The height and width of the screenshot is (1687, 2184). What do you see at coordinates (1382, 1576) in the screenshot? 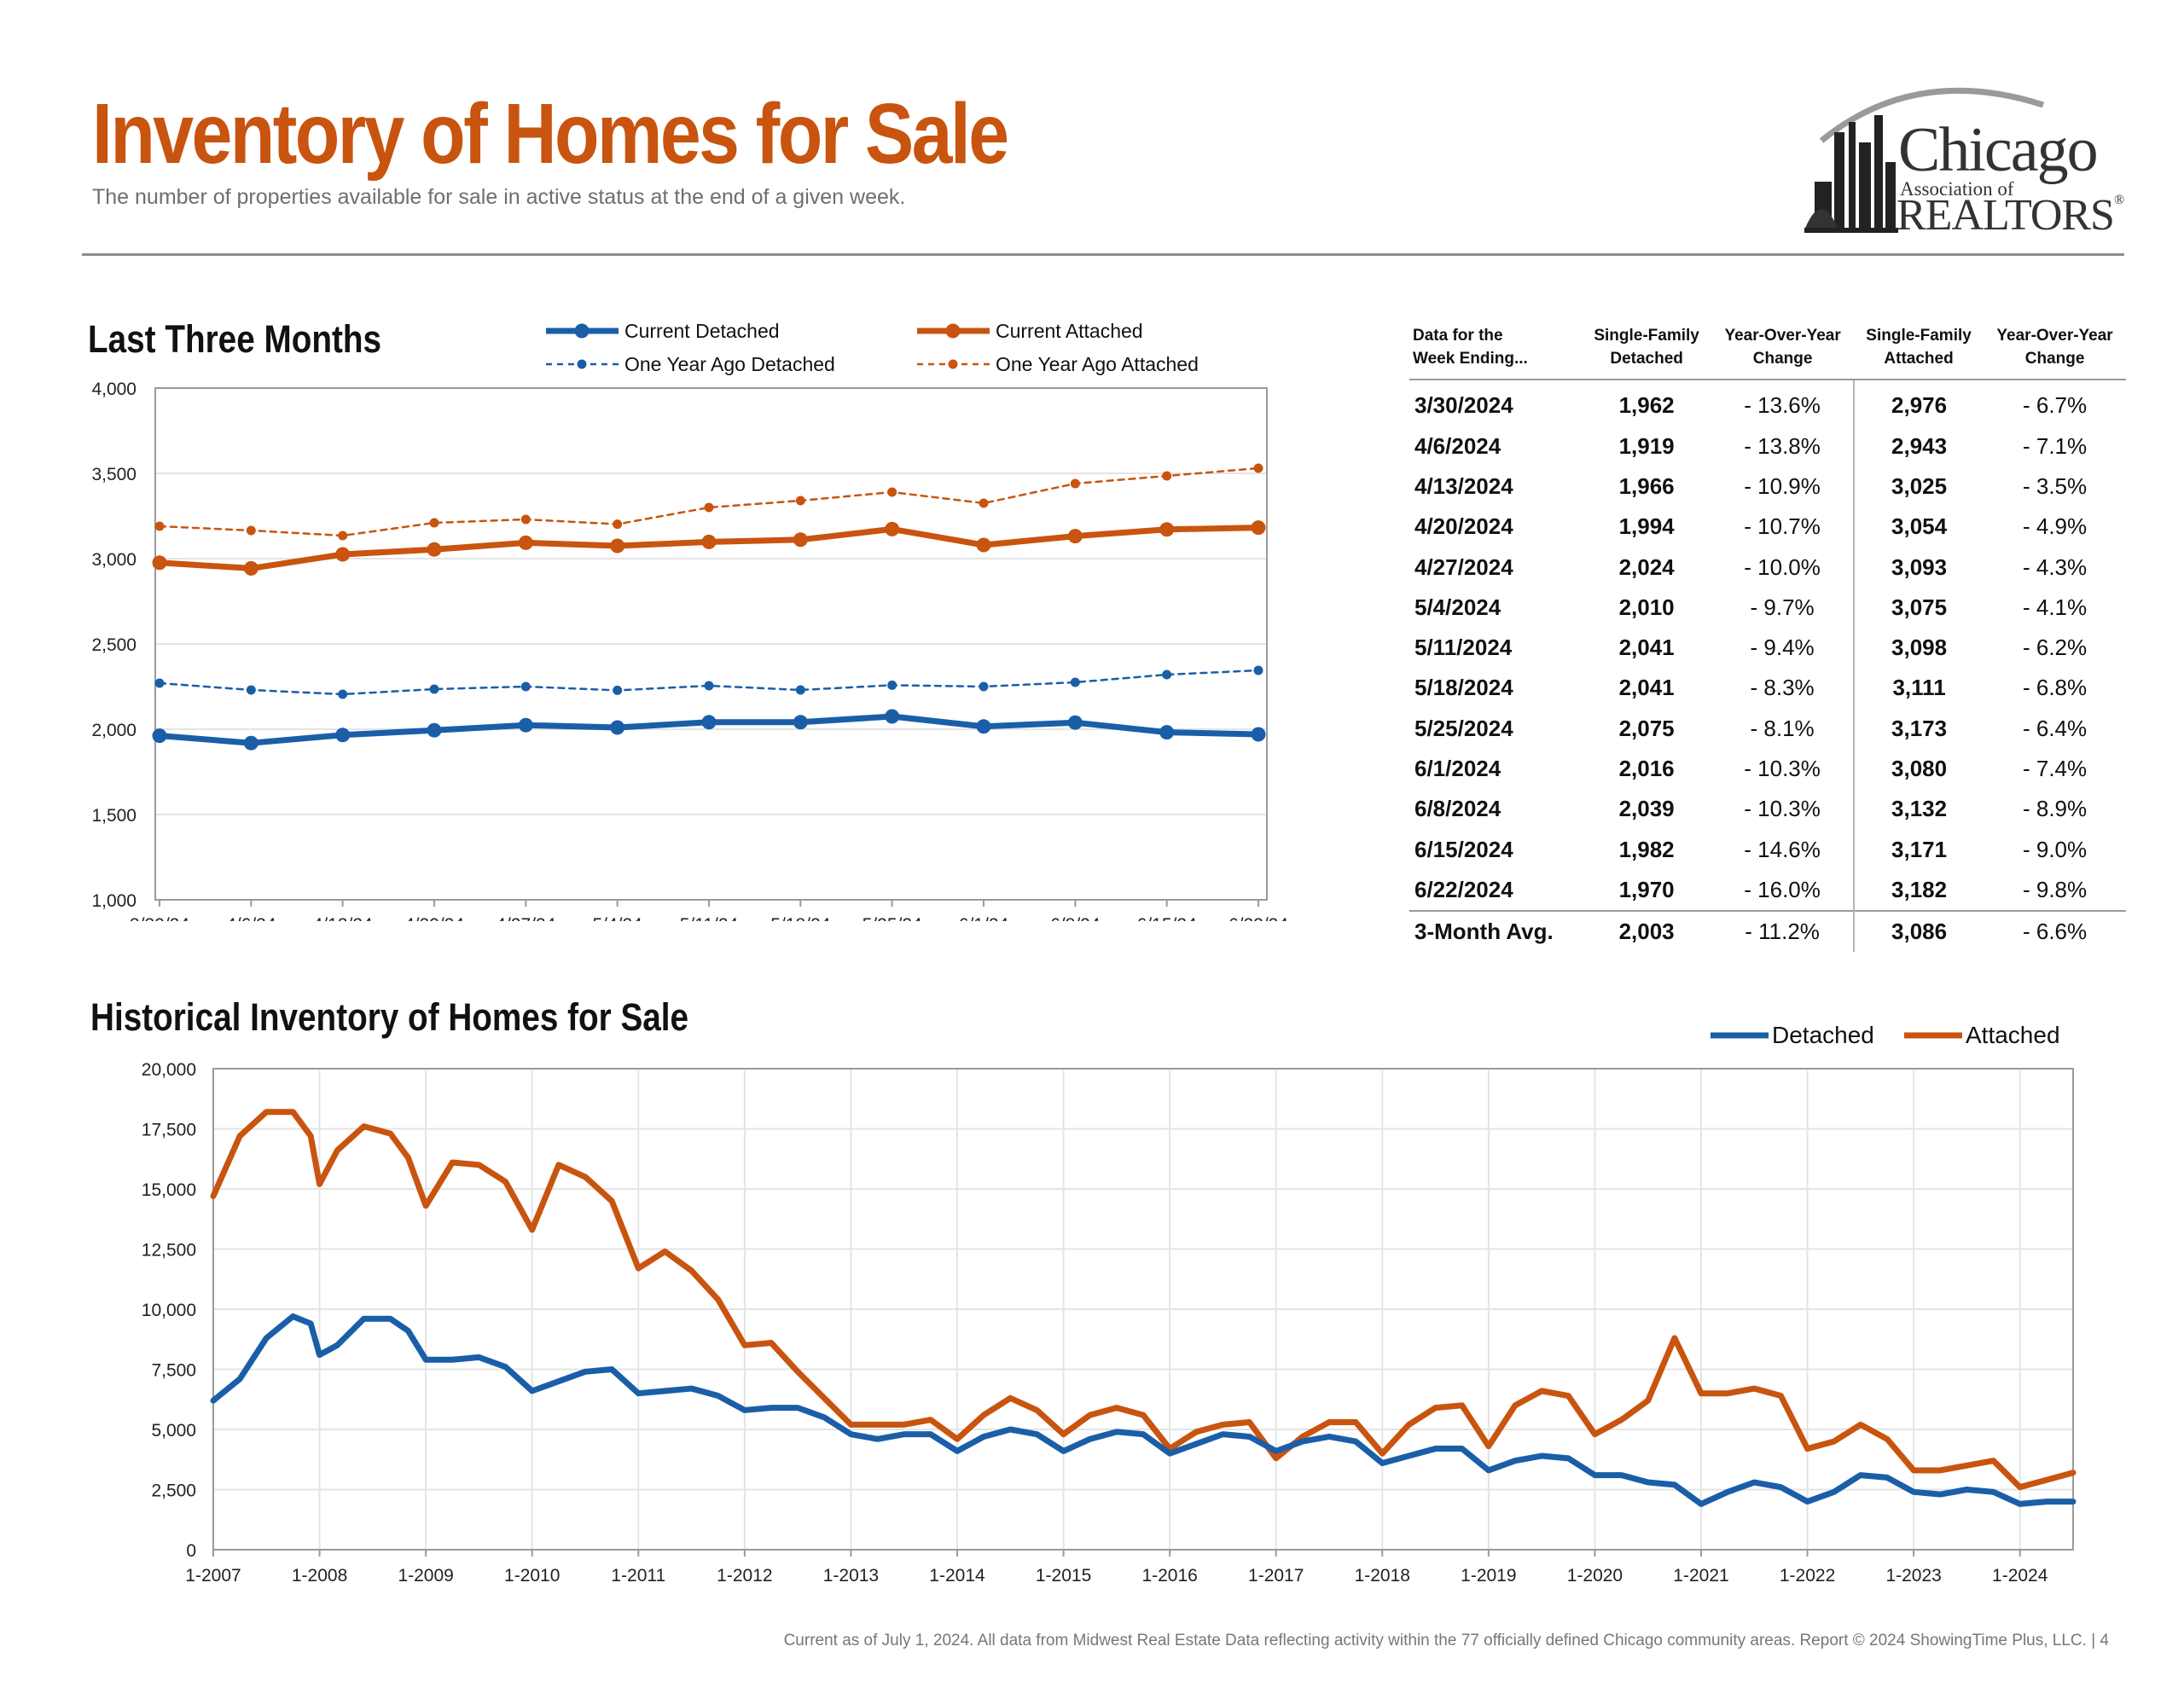
I see `x-tick-label: 1-2018` at bounding box center [1382, 1576].